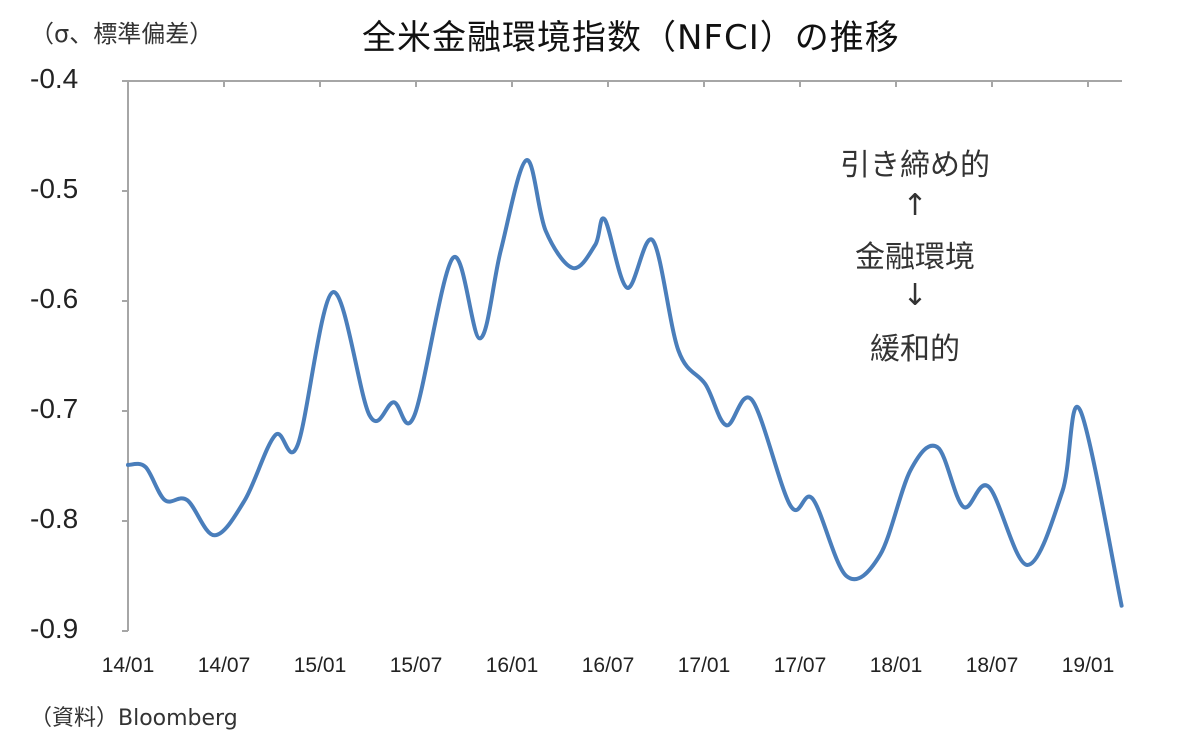  I want to click on x-tick-label: 15/07, so click(416, 665).